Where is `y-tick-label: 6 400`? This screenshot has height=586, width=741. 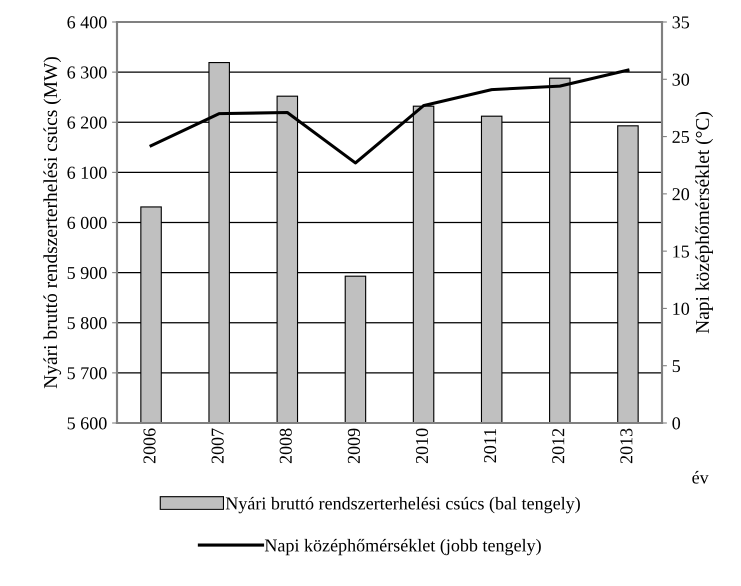
y-tick-label: 6 400 is located at coordinates (87, 22).